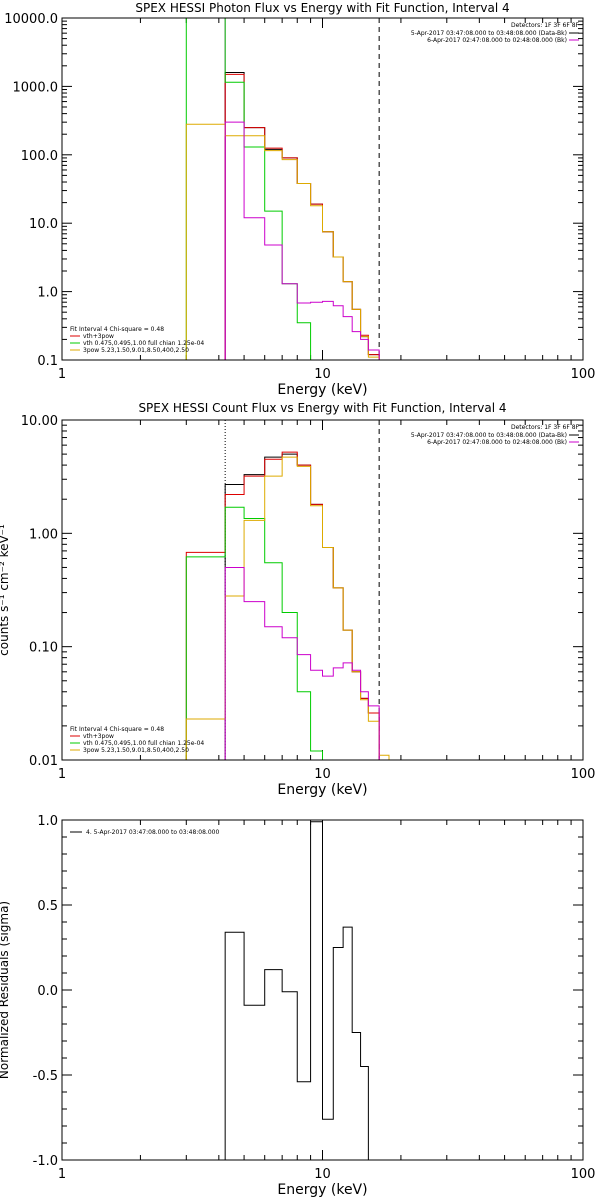 The height and width of the screenshot is (1200, 600). What do you see at coordinates (47, 906) in the screenshot?
I see `y-tick-label: 0.5` at bounding box center [47, 906].